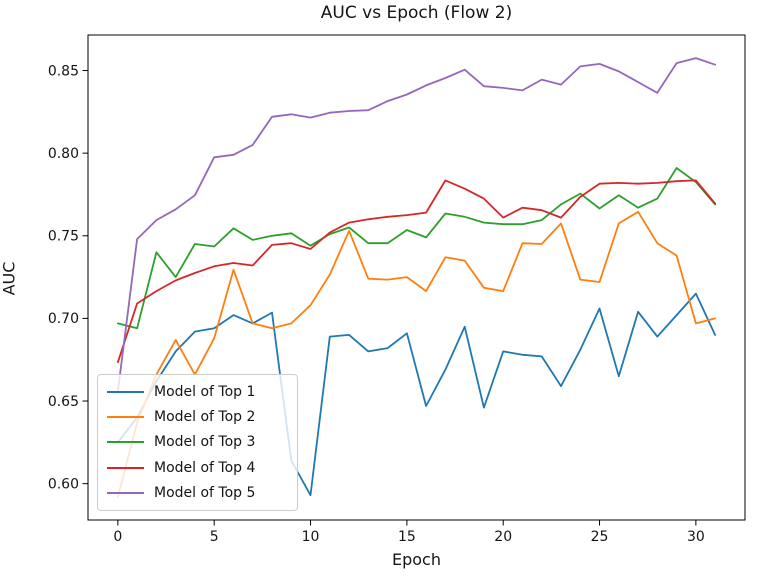 Image resolution: width=781 pixels, height=586 pixels. I want to click on legend-entry: Model of Top 4, so click(202, 467).